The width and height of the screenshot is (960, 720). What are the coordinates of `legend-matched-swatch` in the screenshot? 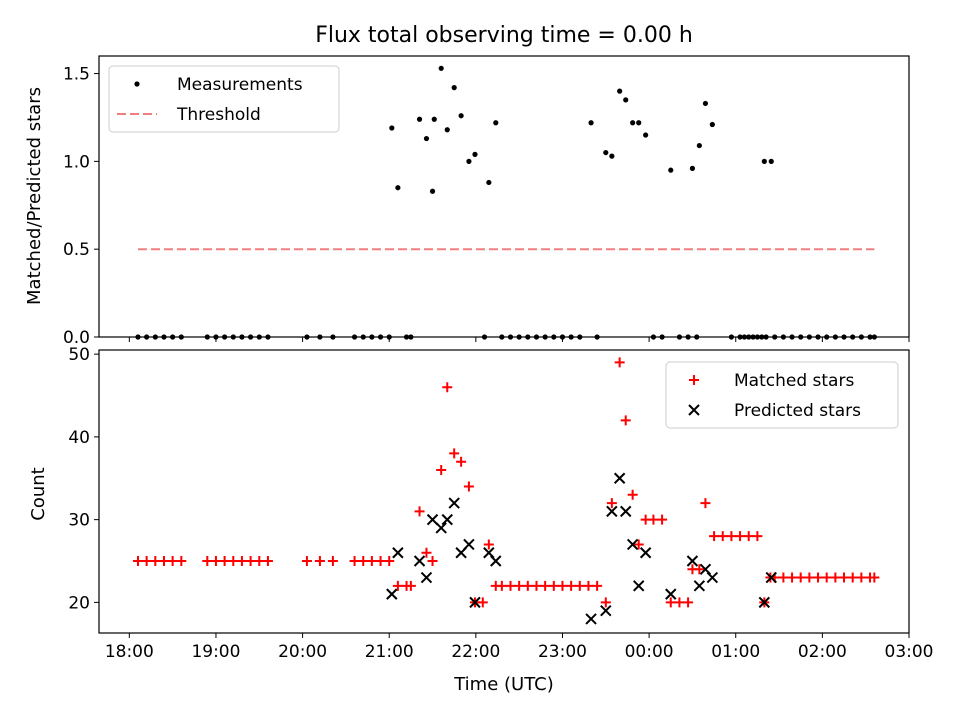 It's located at (694, 380).